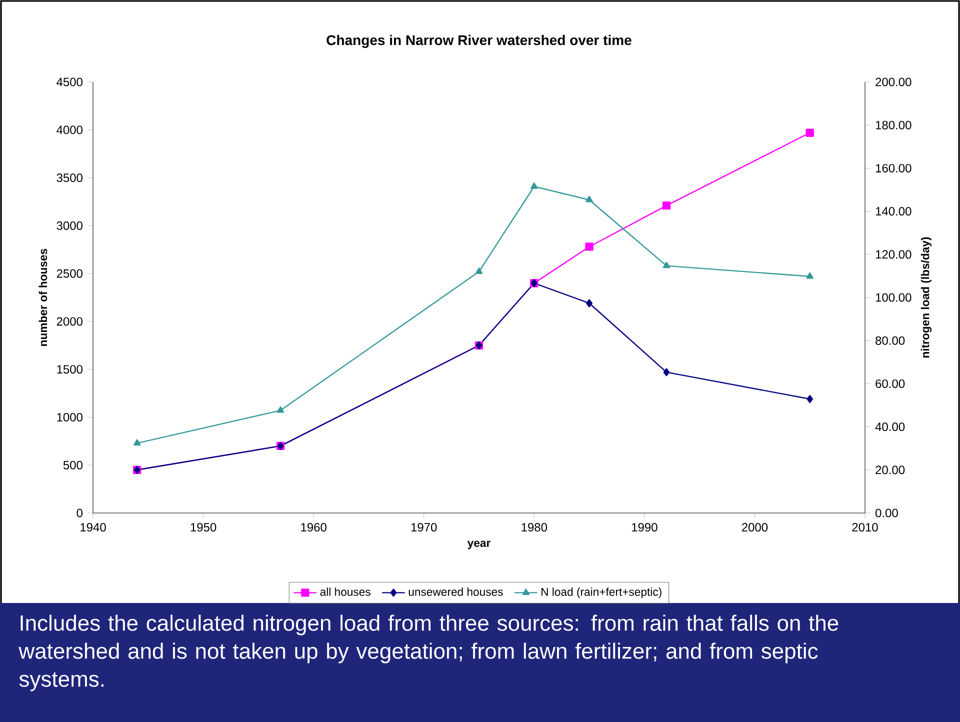  I want to click on y-tick-label: 4500, so click(69, 82).